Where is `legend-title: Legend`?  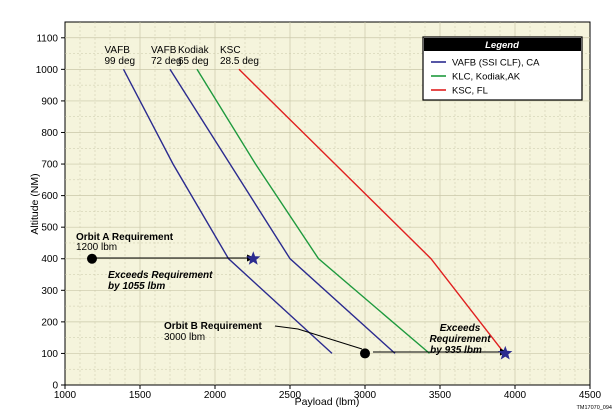 legend-title: Legend is located at coordinates (502, 45).